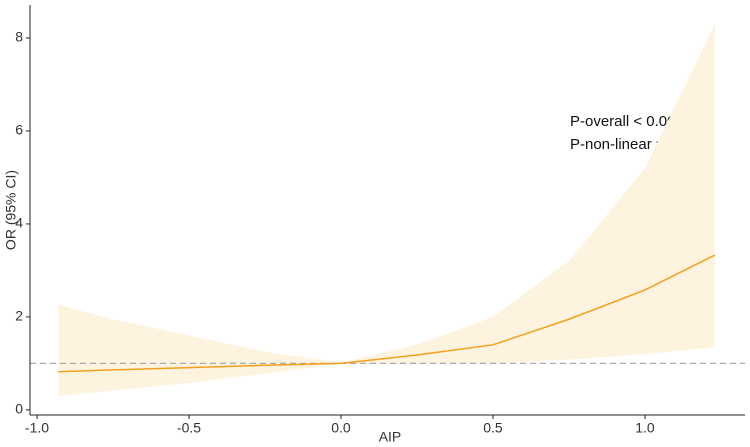 This screenshot has width=750, height=447. What do you see at coordinates (631, 121) in the screenshot?
I see `annotation: P-overall < 0.0001` at bounding box center [631, 121].